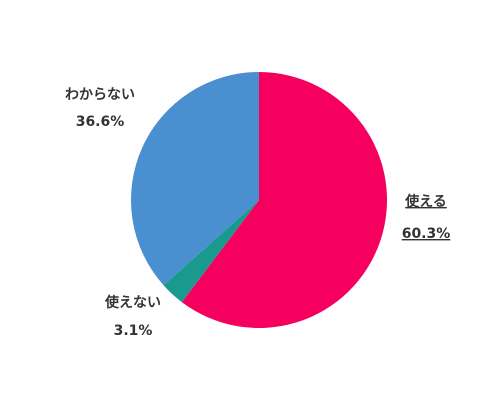  I want to click on slice-value-label: 60.3%, so click(426, 234).